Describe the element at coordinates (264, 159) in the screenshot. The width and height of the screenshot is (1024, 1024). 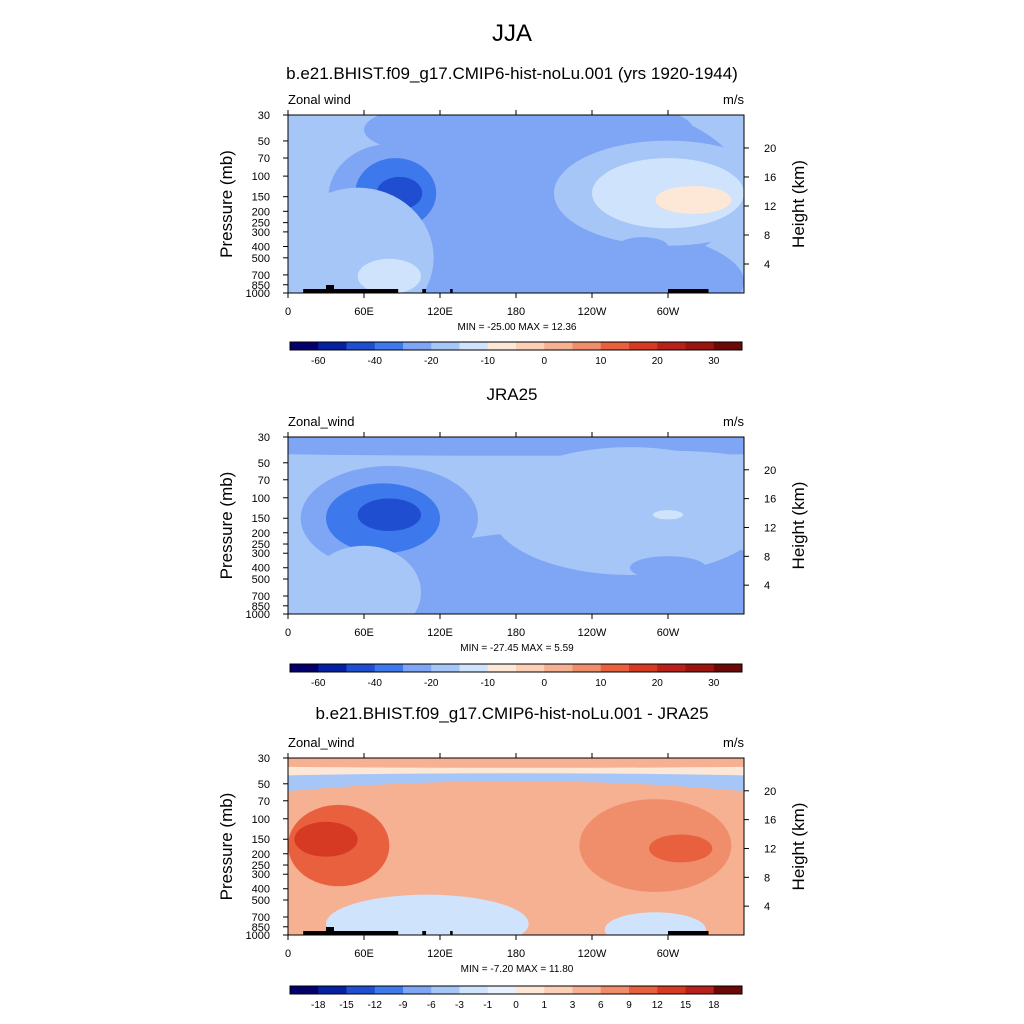
I see `y-tick-label: 70` at that location.